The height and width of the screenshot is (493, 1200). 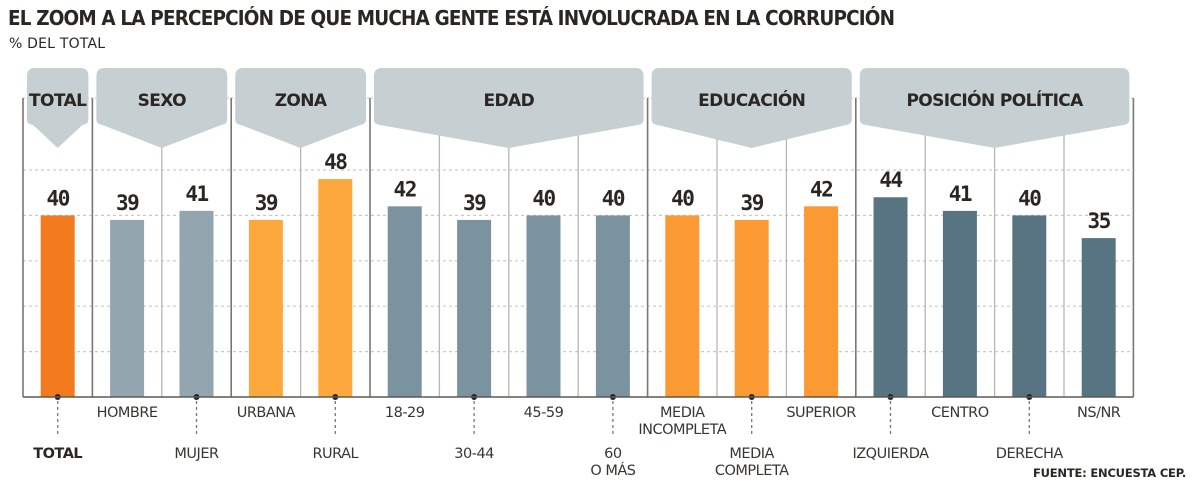 What do you see at coordinates (58, 101) in the screenshot?
I see `group-banner-label: TOTAL` at bounding box center [58, 101].